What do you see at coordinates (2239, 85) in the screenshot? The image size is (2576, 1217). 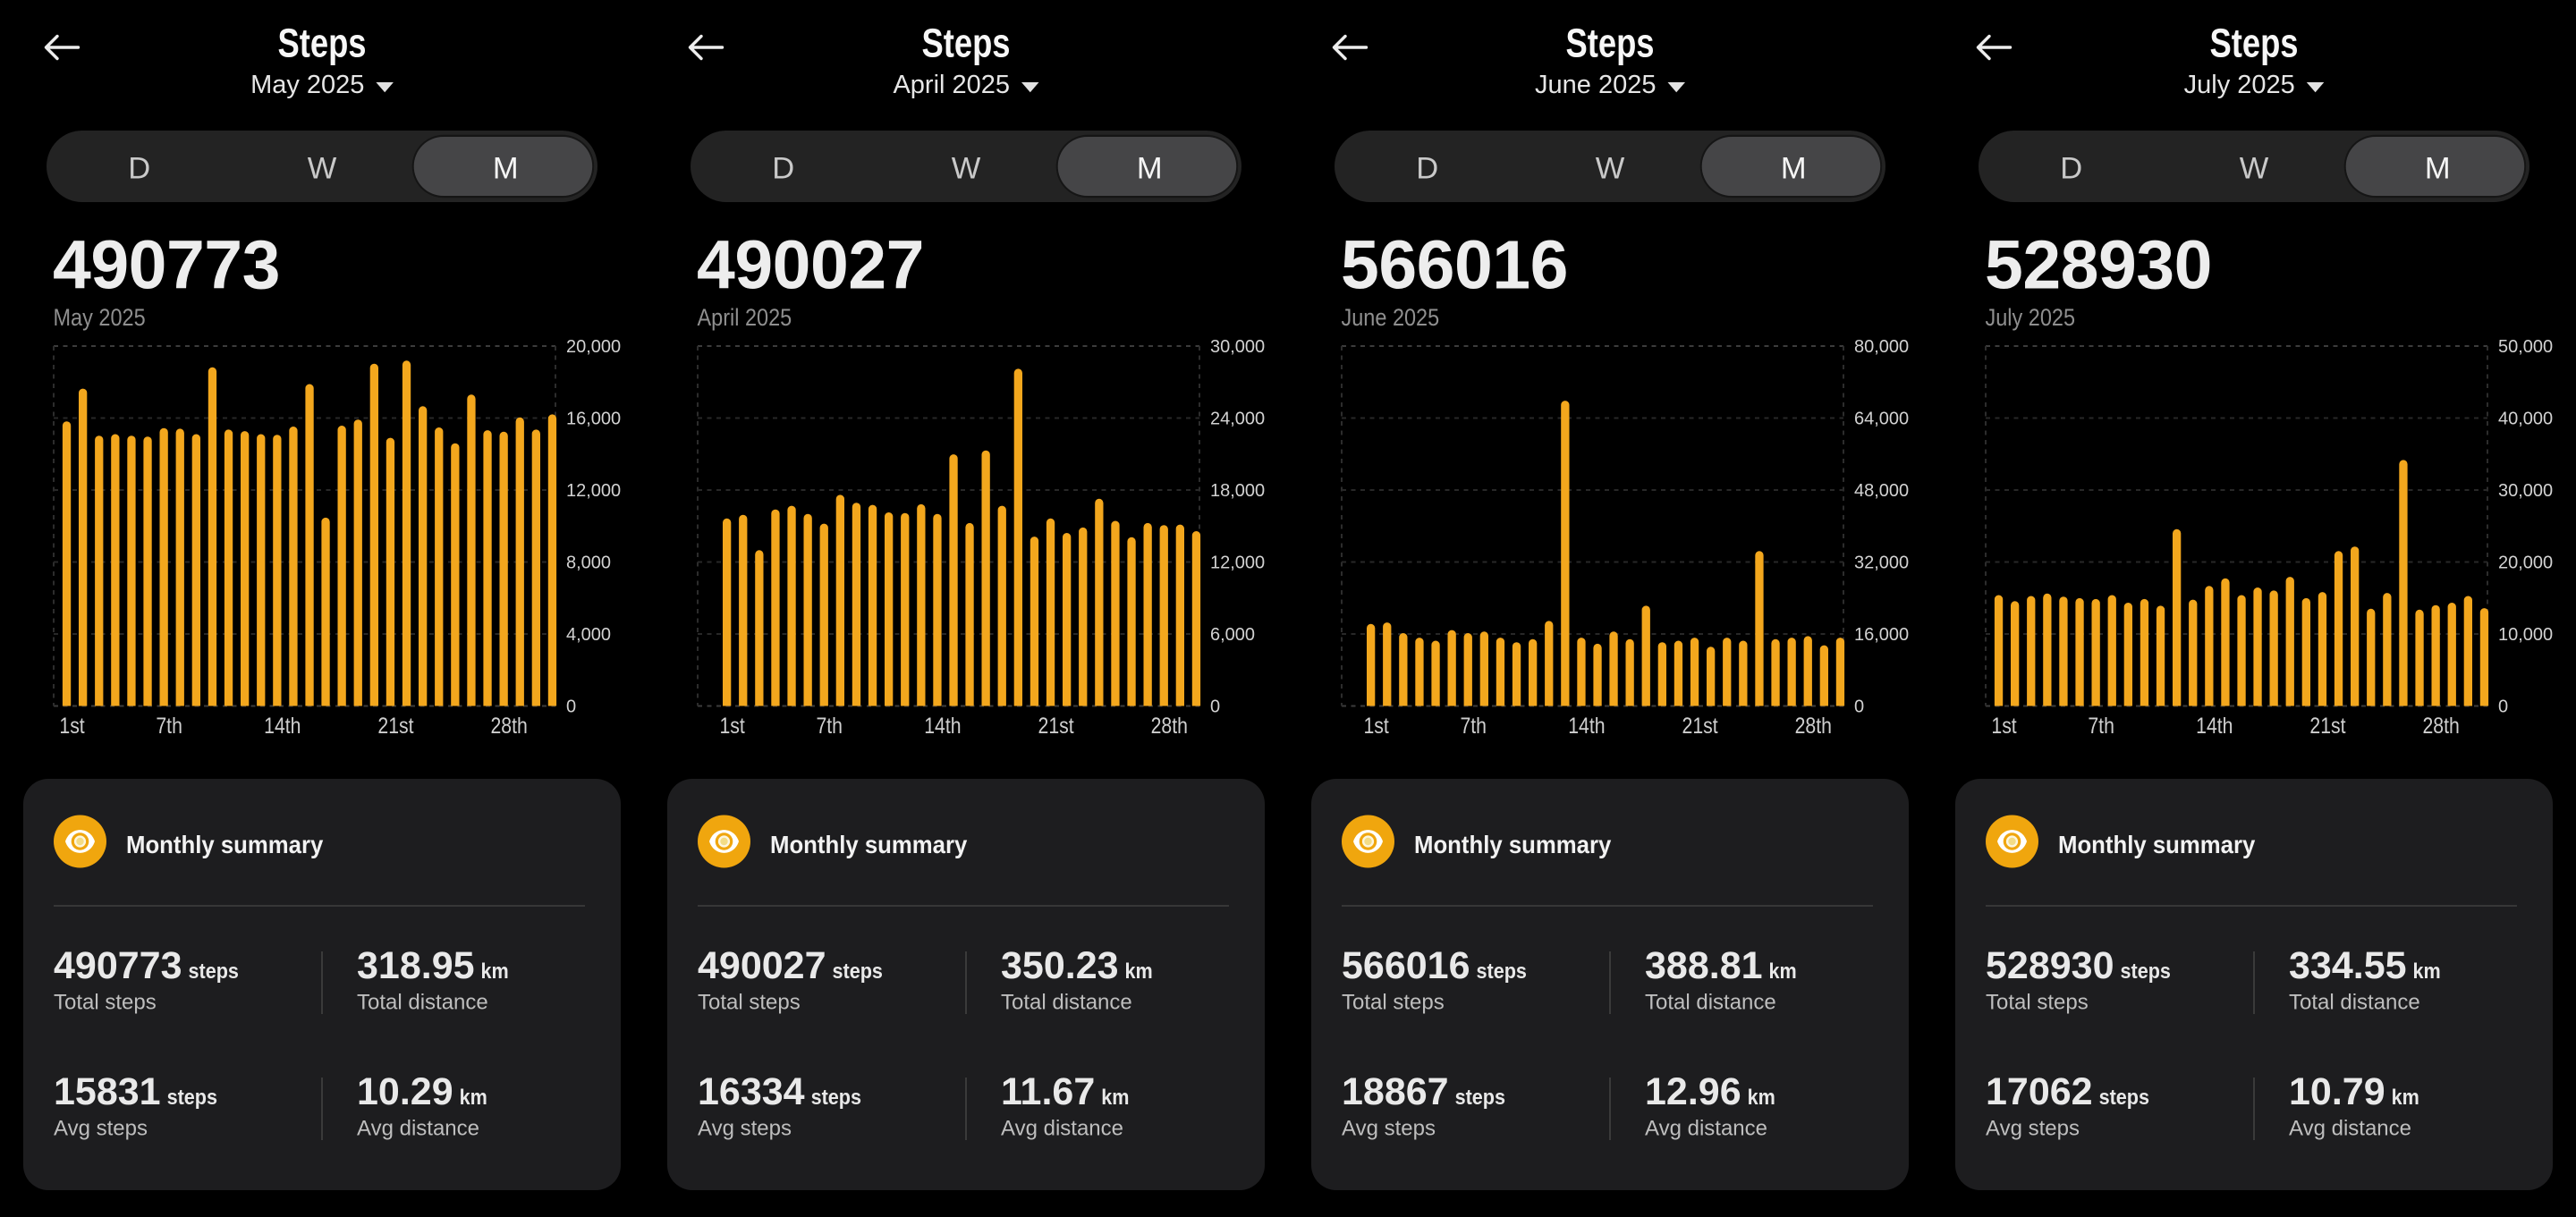 I see `svg-text: July 2025` at bounding box center [2239, 85].